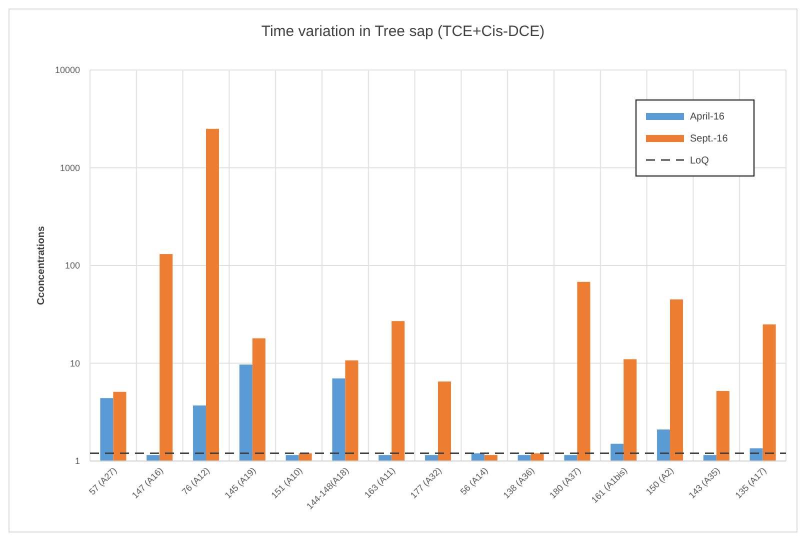  What do you see at coordinates (41, 265) in the screenshot?
I see `y-axis-title: Cconcentrations` at bounding box center [41, 265].